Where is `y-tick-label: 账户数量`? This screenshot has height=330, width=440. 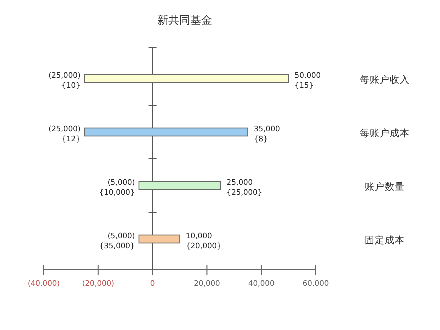 y-tick-label: 账户数量 is located at coordinates (385, 186).